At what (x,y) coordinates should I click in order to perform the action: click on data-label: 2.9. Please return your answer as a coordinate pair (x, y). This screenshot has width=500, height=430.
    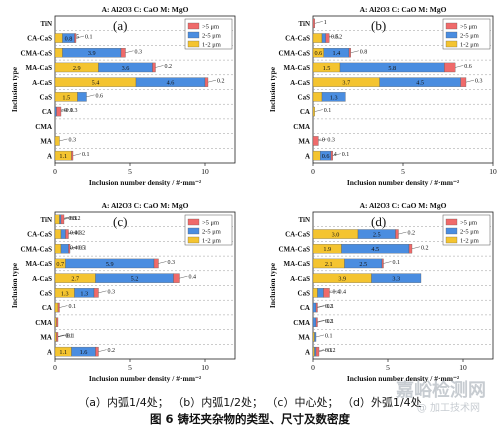
    Looking at the image, I should click on (77, 68).